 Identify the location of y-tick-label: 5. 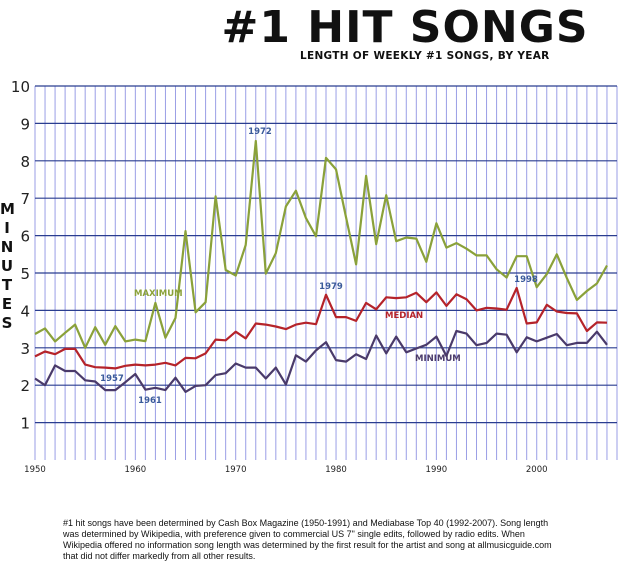
(25, 274).